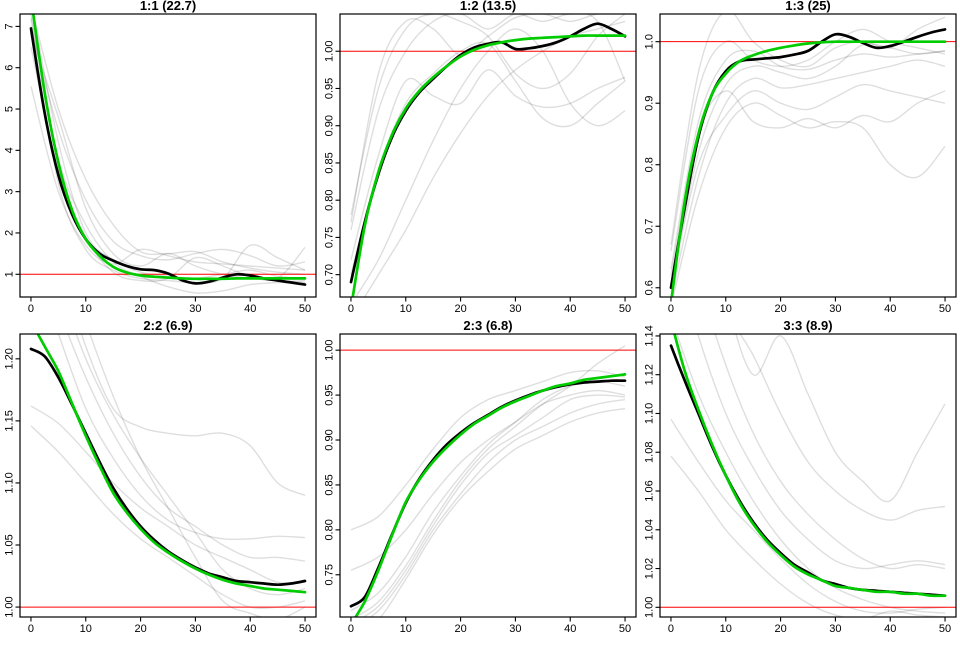  I want to click on panel-title: 1:3 (25), so click(808, 6).